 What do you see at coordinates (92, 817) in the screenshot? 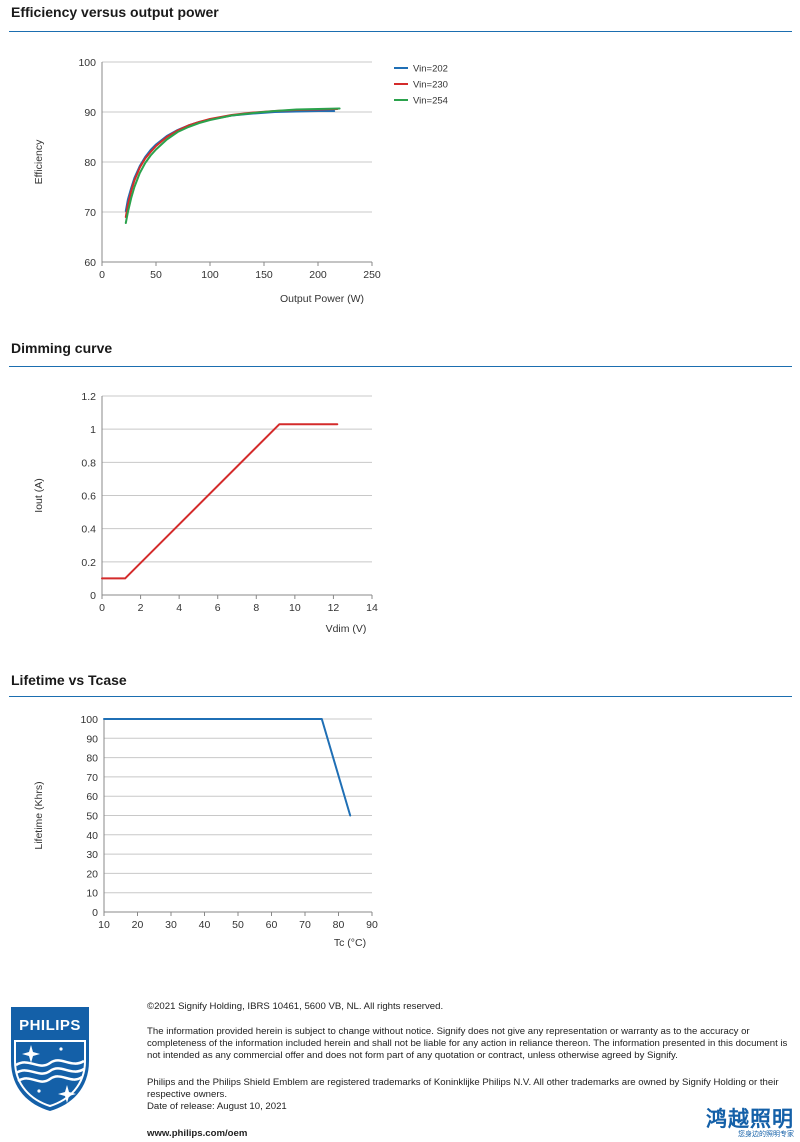
I see `y-tick-label: 50` at bounding box center [92, 817].